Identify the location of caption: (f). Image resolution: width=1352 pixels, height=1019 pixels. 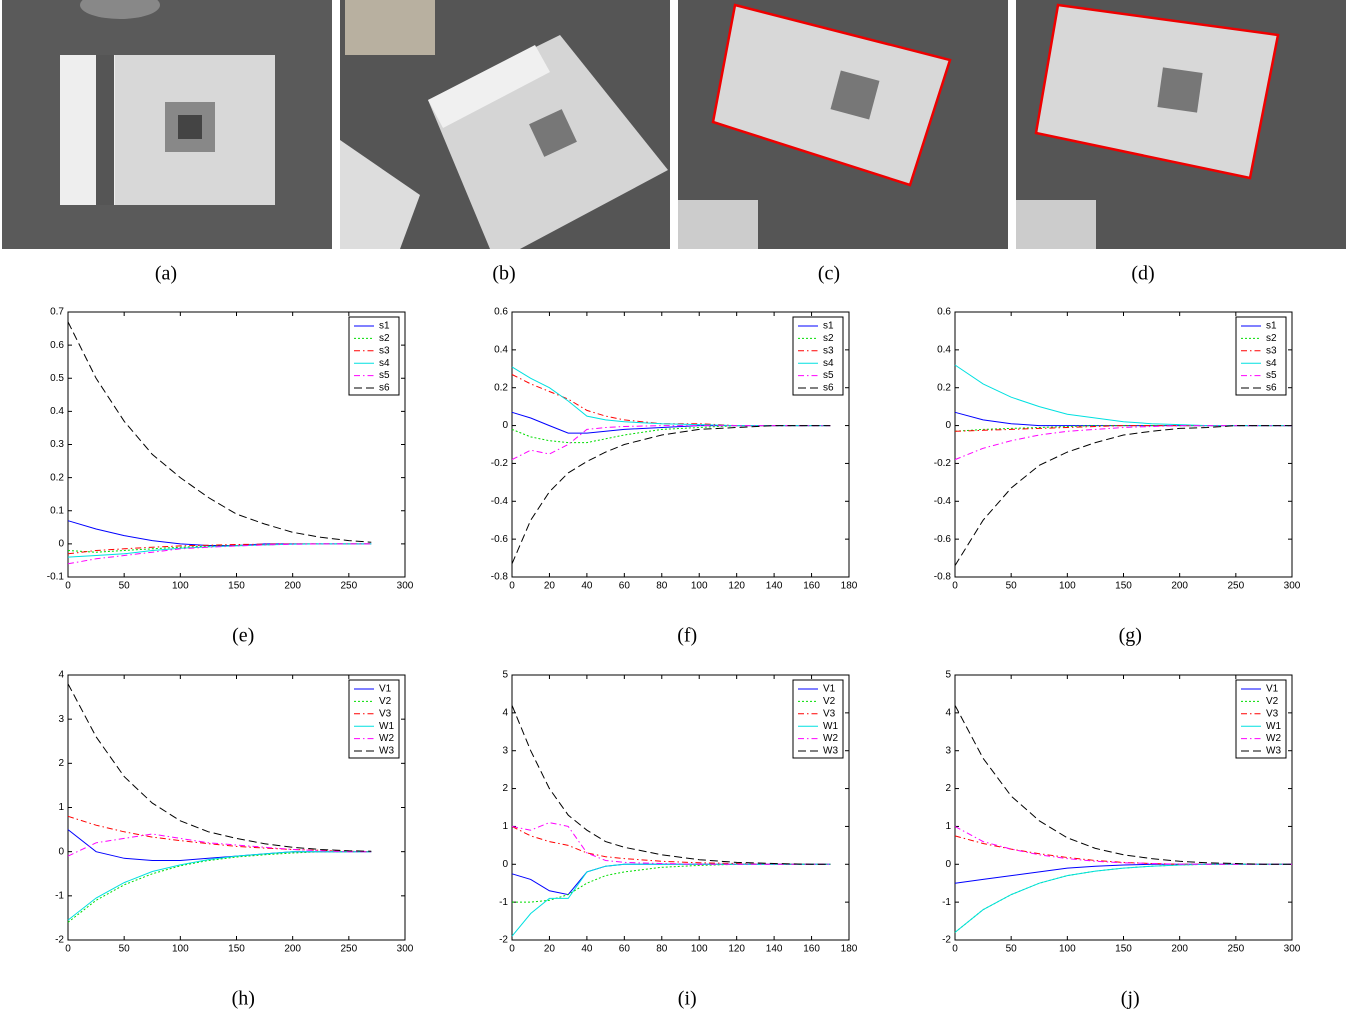
(687, 636).